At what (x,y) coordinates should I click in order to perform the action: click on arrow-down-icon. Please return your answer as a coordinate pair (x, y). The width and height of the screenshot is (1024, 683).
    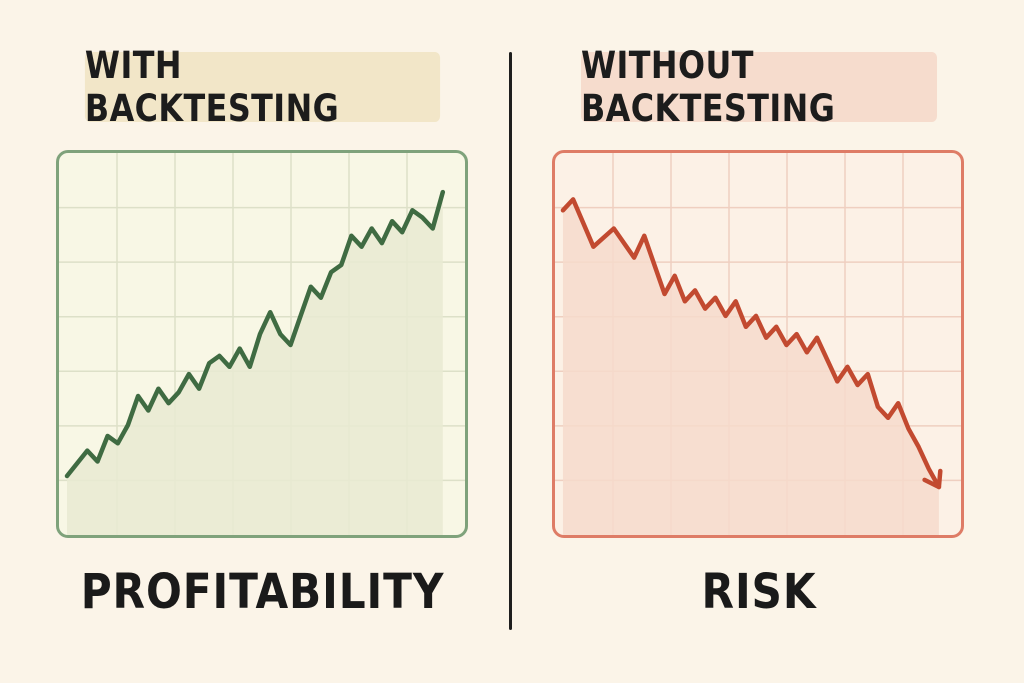
    Looking at the image, I should click on (932, 479).